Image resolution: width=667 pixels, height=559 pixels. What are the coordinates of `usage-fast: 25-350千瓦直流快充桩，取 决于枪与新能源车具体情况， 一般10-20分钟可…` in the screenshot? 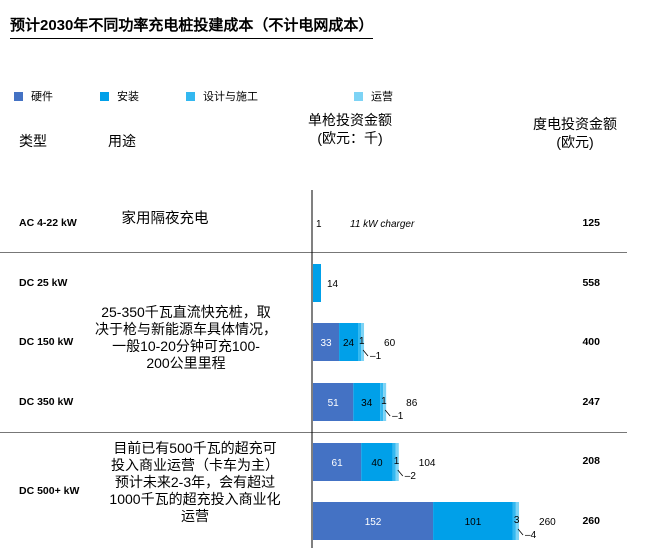 It's located at (186, 338).